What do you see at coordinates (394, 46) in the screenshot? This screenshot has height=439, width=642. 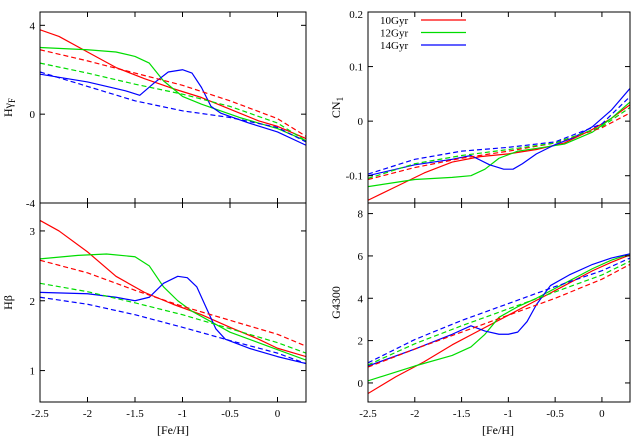 I see `legend-label: 14Gyr` at bounding box center [394, 46].